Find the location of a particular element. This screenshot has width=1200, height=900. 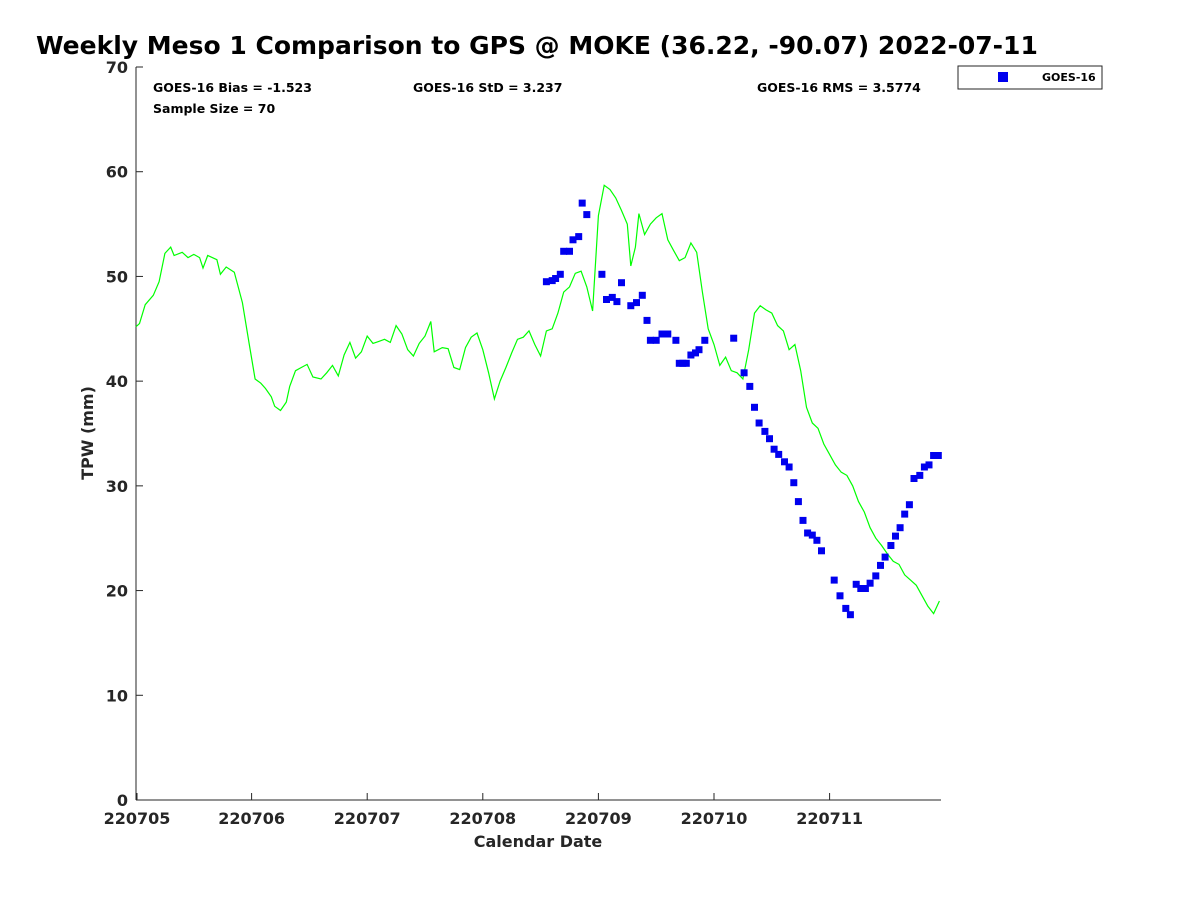

y-axis-label: TPW (mm) is located at coordinates (87, 433).